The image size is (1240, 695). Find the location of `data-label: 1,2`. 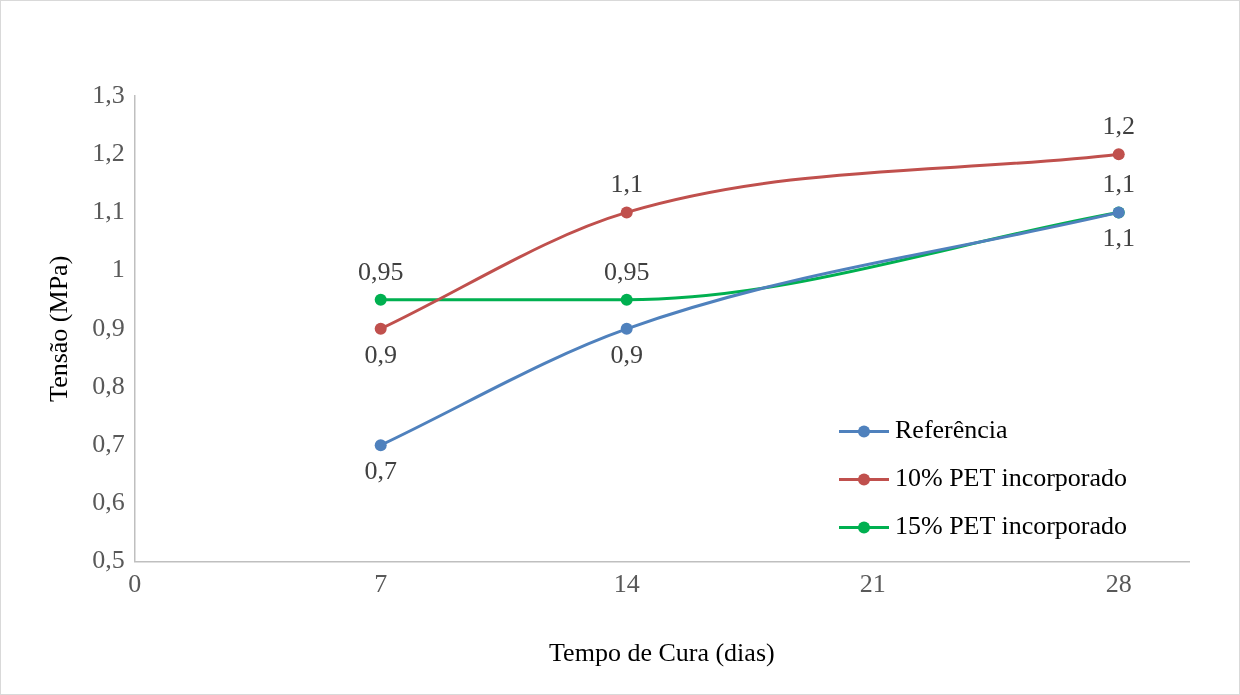

data-label: 1,2 is located at coordinates (1118, 126).